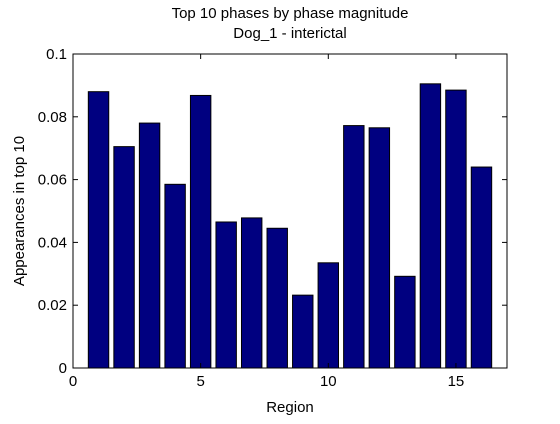 The image size is (560, 424). Describe the element at coordinates (290, 407) in the screenshot. I see `x-axis-label: Region` at that location.